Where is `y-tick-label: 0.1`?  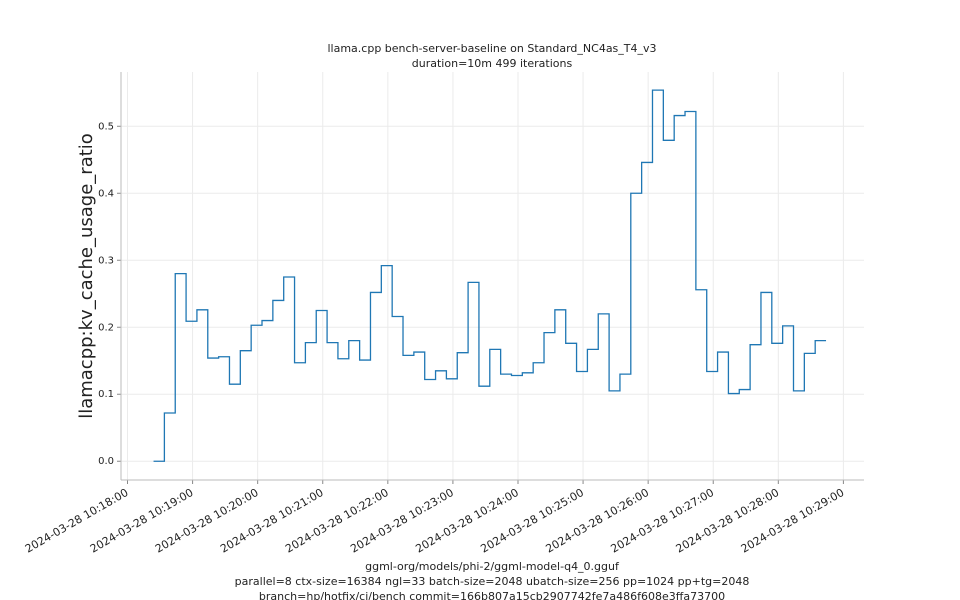
y-tick-label: 0.1 is located at coordinates (106, 394).